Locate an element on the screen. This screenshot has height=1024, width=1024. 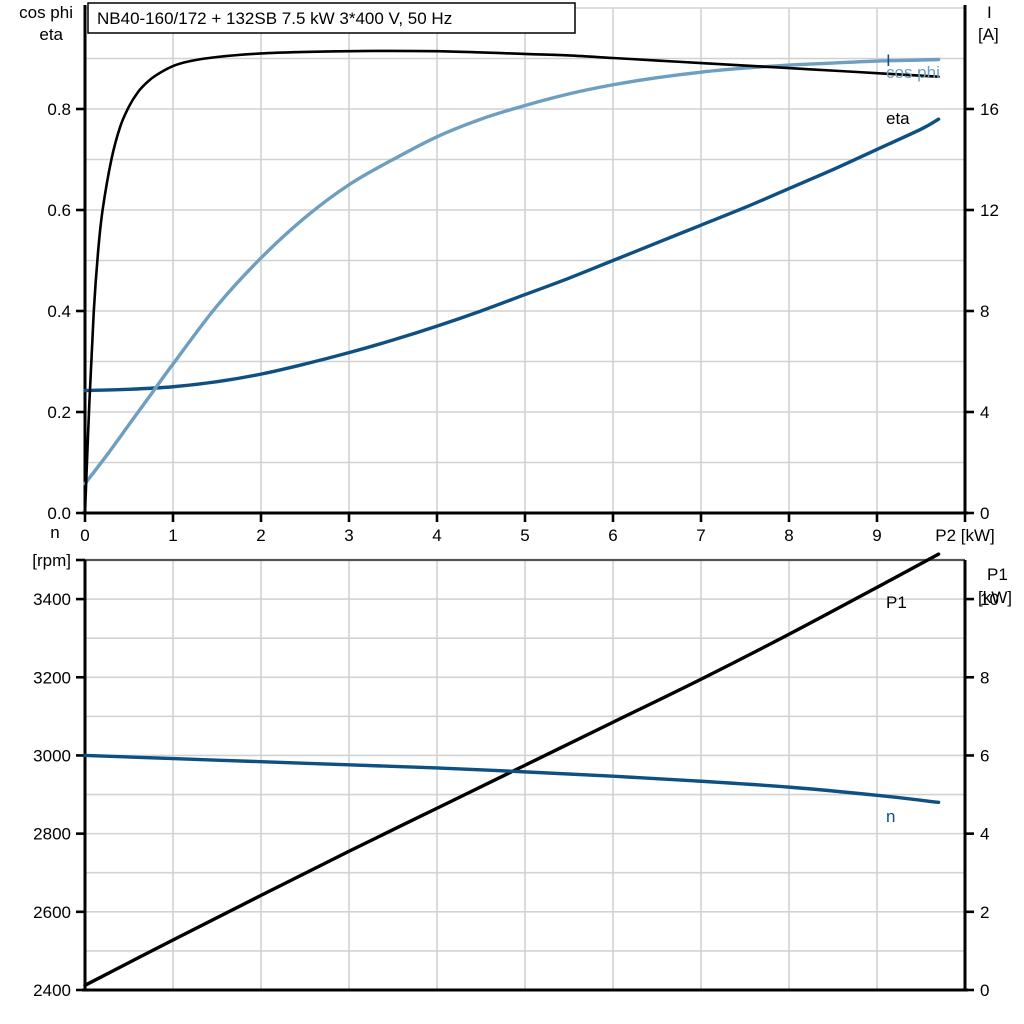
top-right-tick-label: 4 is located at coordinates (984, 412).